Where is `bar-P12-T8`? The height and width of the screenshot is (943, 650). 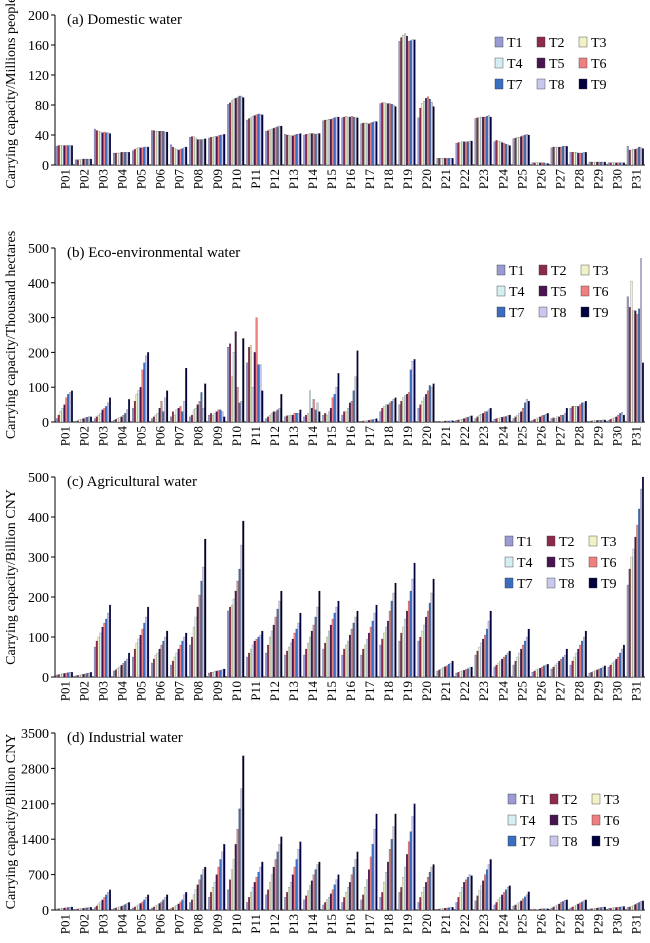 bar-P12-T8 is located at coordinates (279, 415).